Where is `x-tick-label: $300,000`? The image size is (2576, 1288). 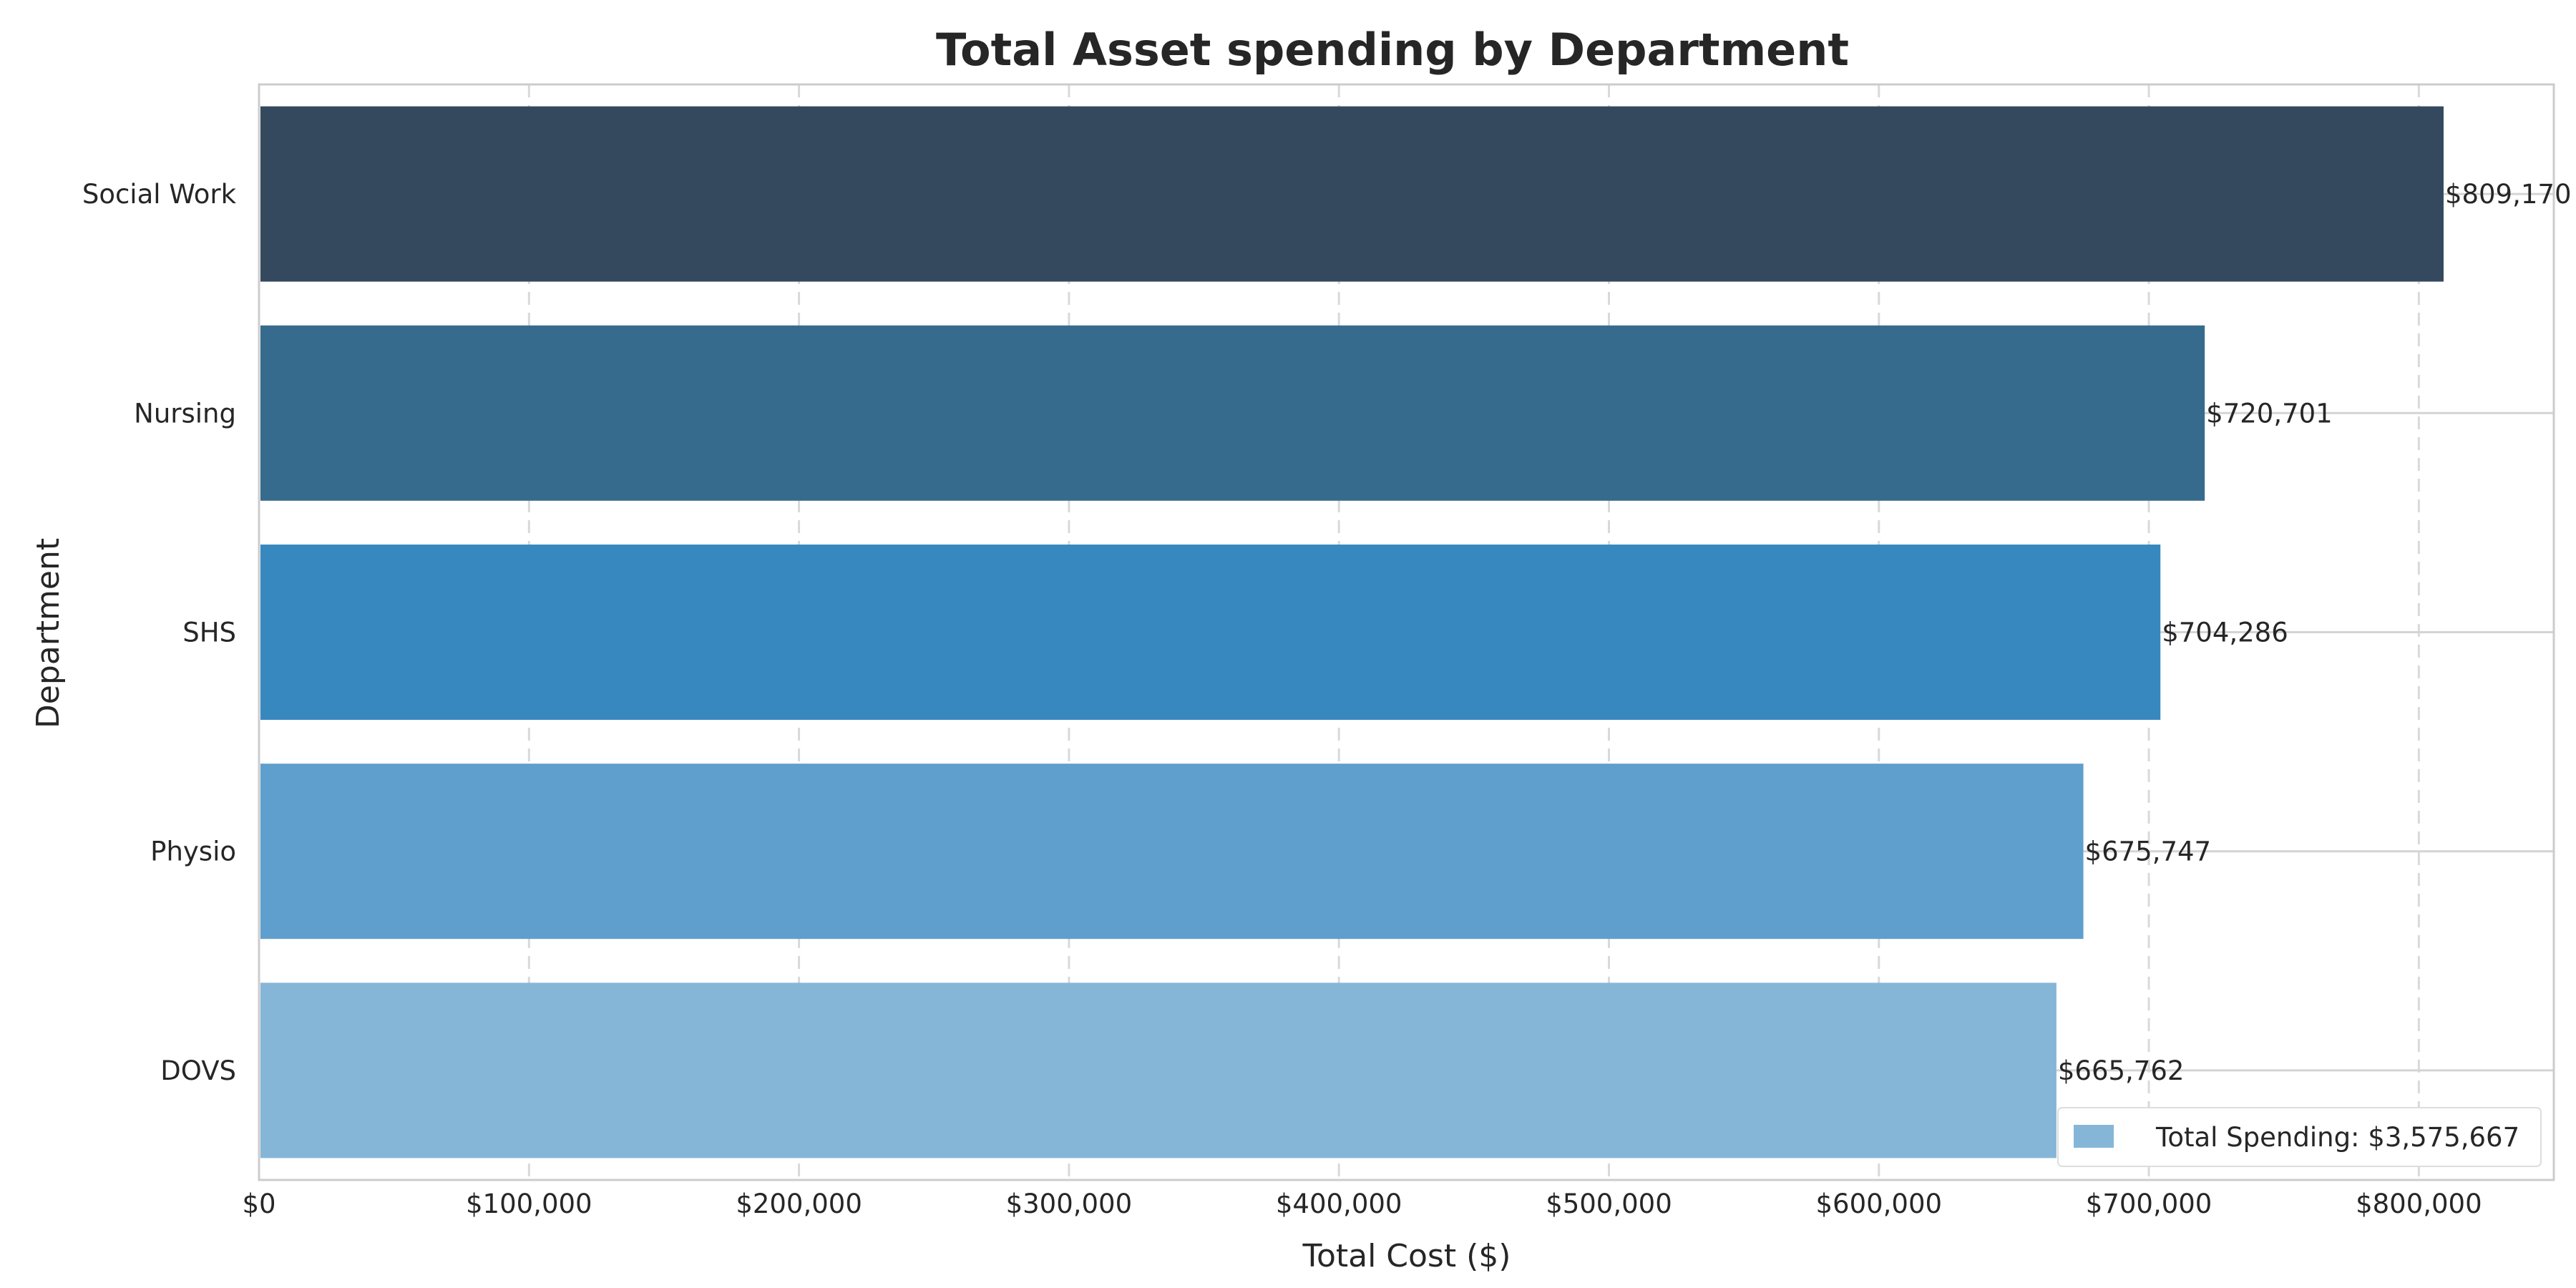 x-tick-label: $300,000 is located at coordinates (1069, 1204).